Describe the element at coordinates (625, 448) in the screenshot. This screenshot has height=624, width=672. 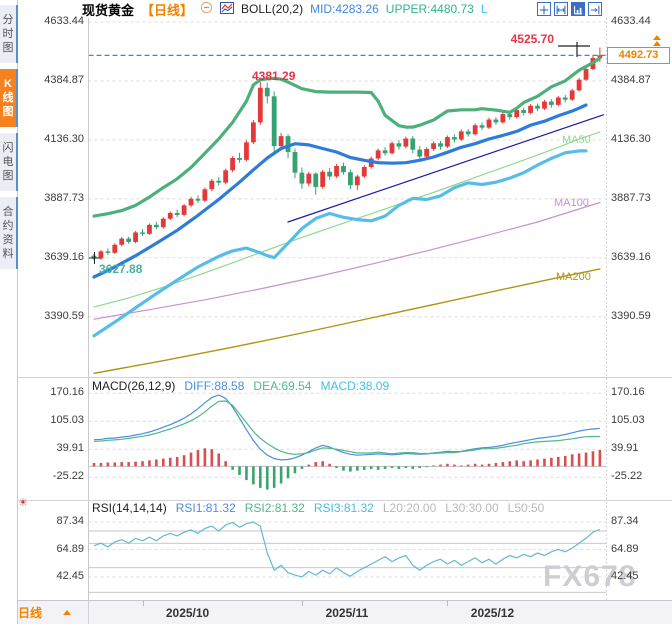
I see `y-axis-label: 39.91` at that location.